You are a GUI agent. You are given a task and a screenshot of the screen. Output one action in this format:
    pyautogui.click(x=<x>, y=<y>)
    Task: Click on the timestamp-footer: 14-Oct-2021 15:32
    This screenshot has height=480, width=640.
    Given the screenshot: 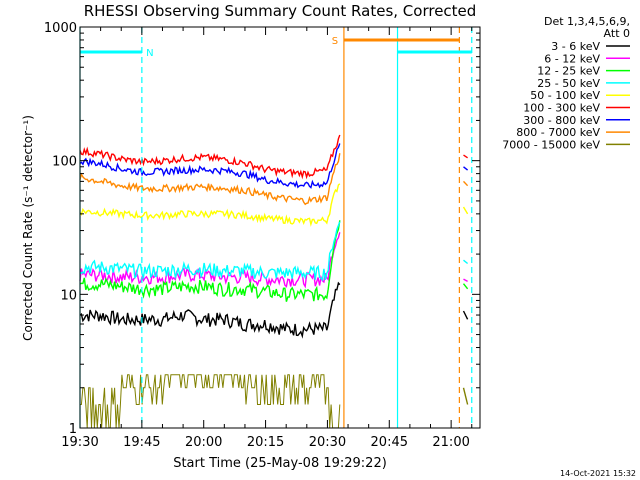 What is the action you would take?
    pyautogui.click(x=598, y=473)
    